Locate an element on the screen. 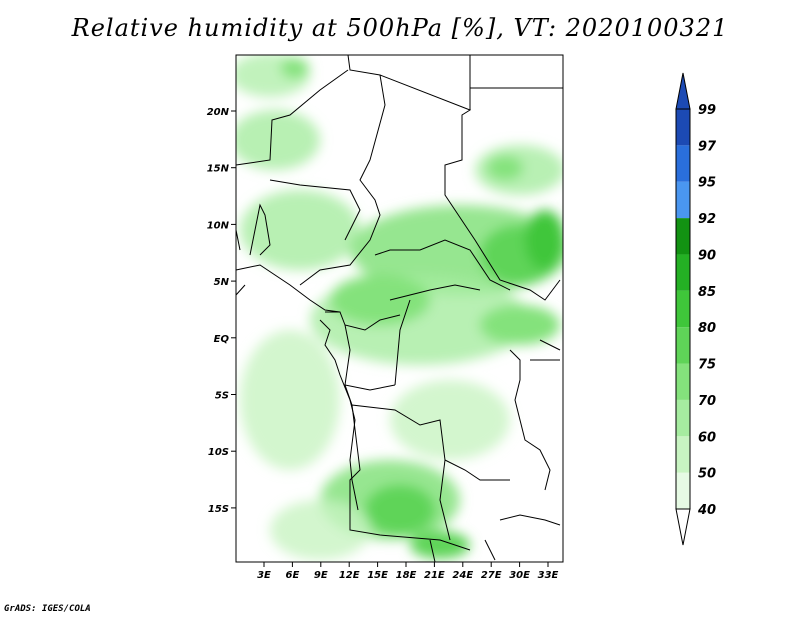 This screenshot has width=800, height=618. colorbar-label: 85 is located at coordinates (707, 292).